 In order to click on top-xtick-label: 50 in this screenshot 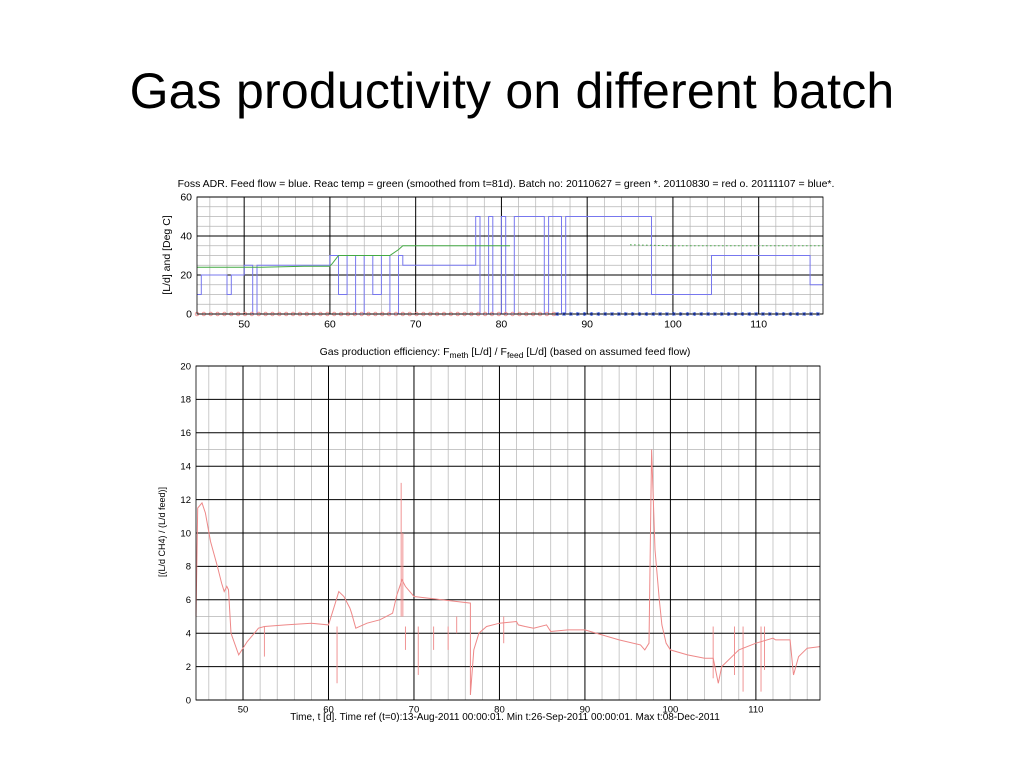, I will do `click(244, 325)`.